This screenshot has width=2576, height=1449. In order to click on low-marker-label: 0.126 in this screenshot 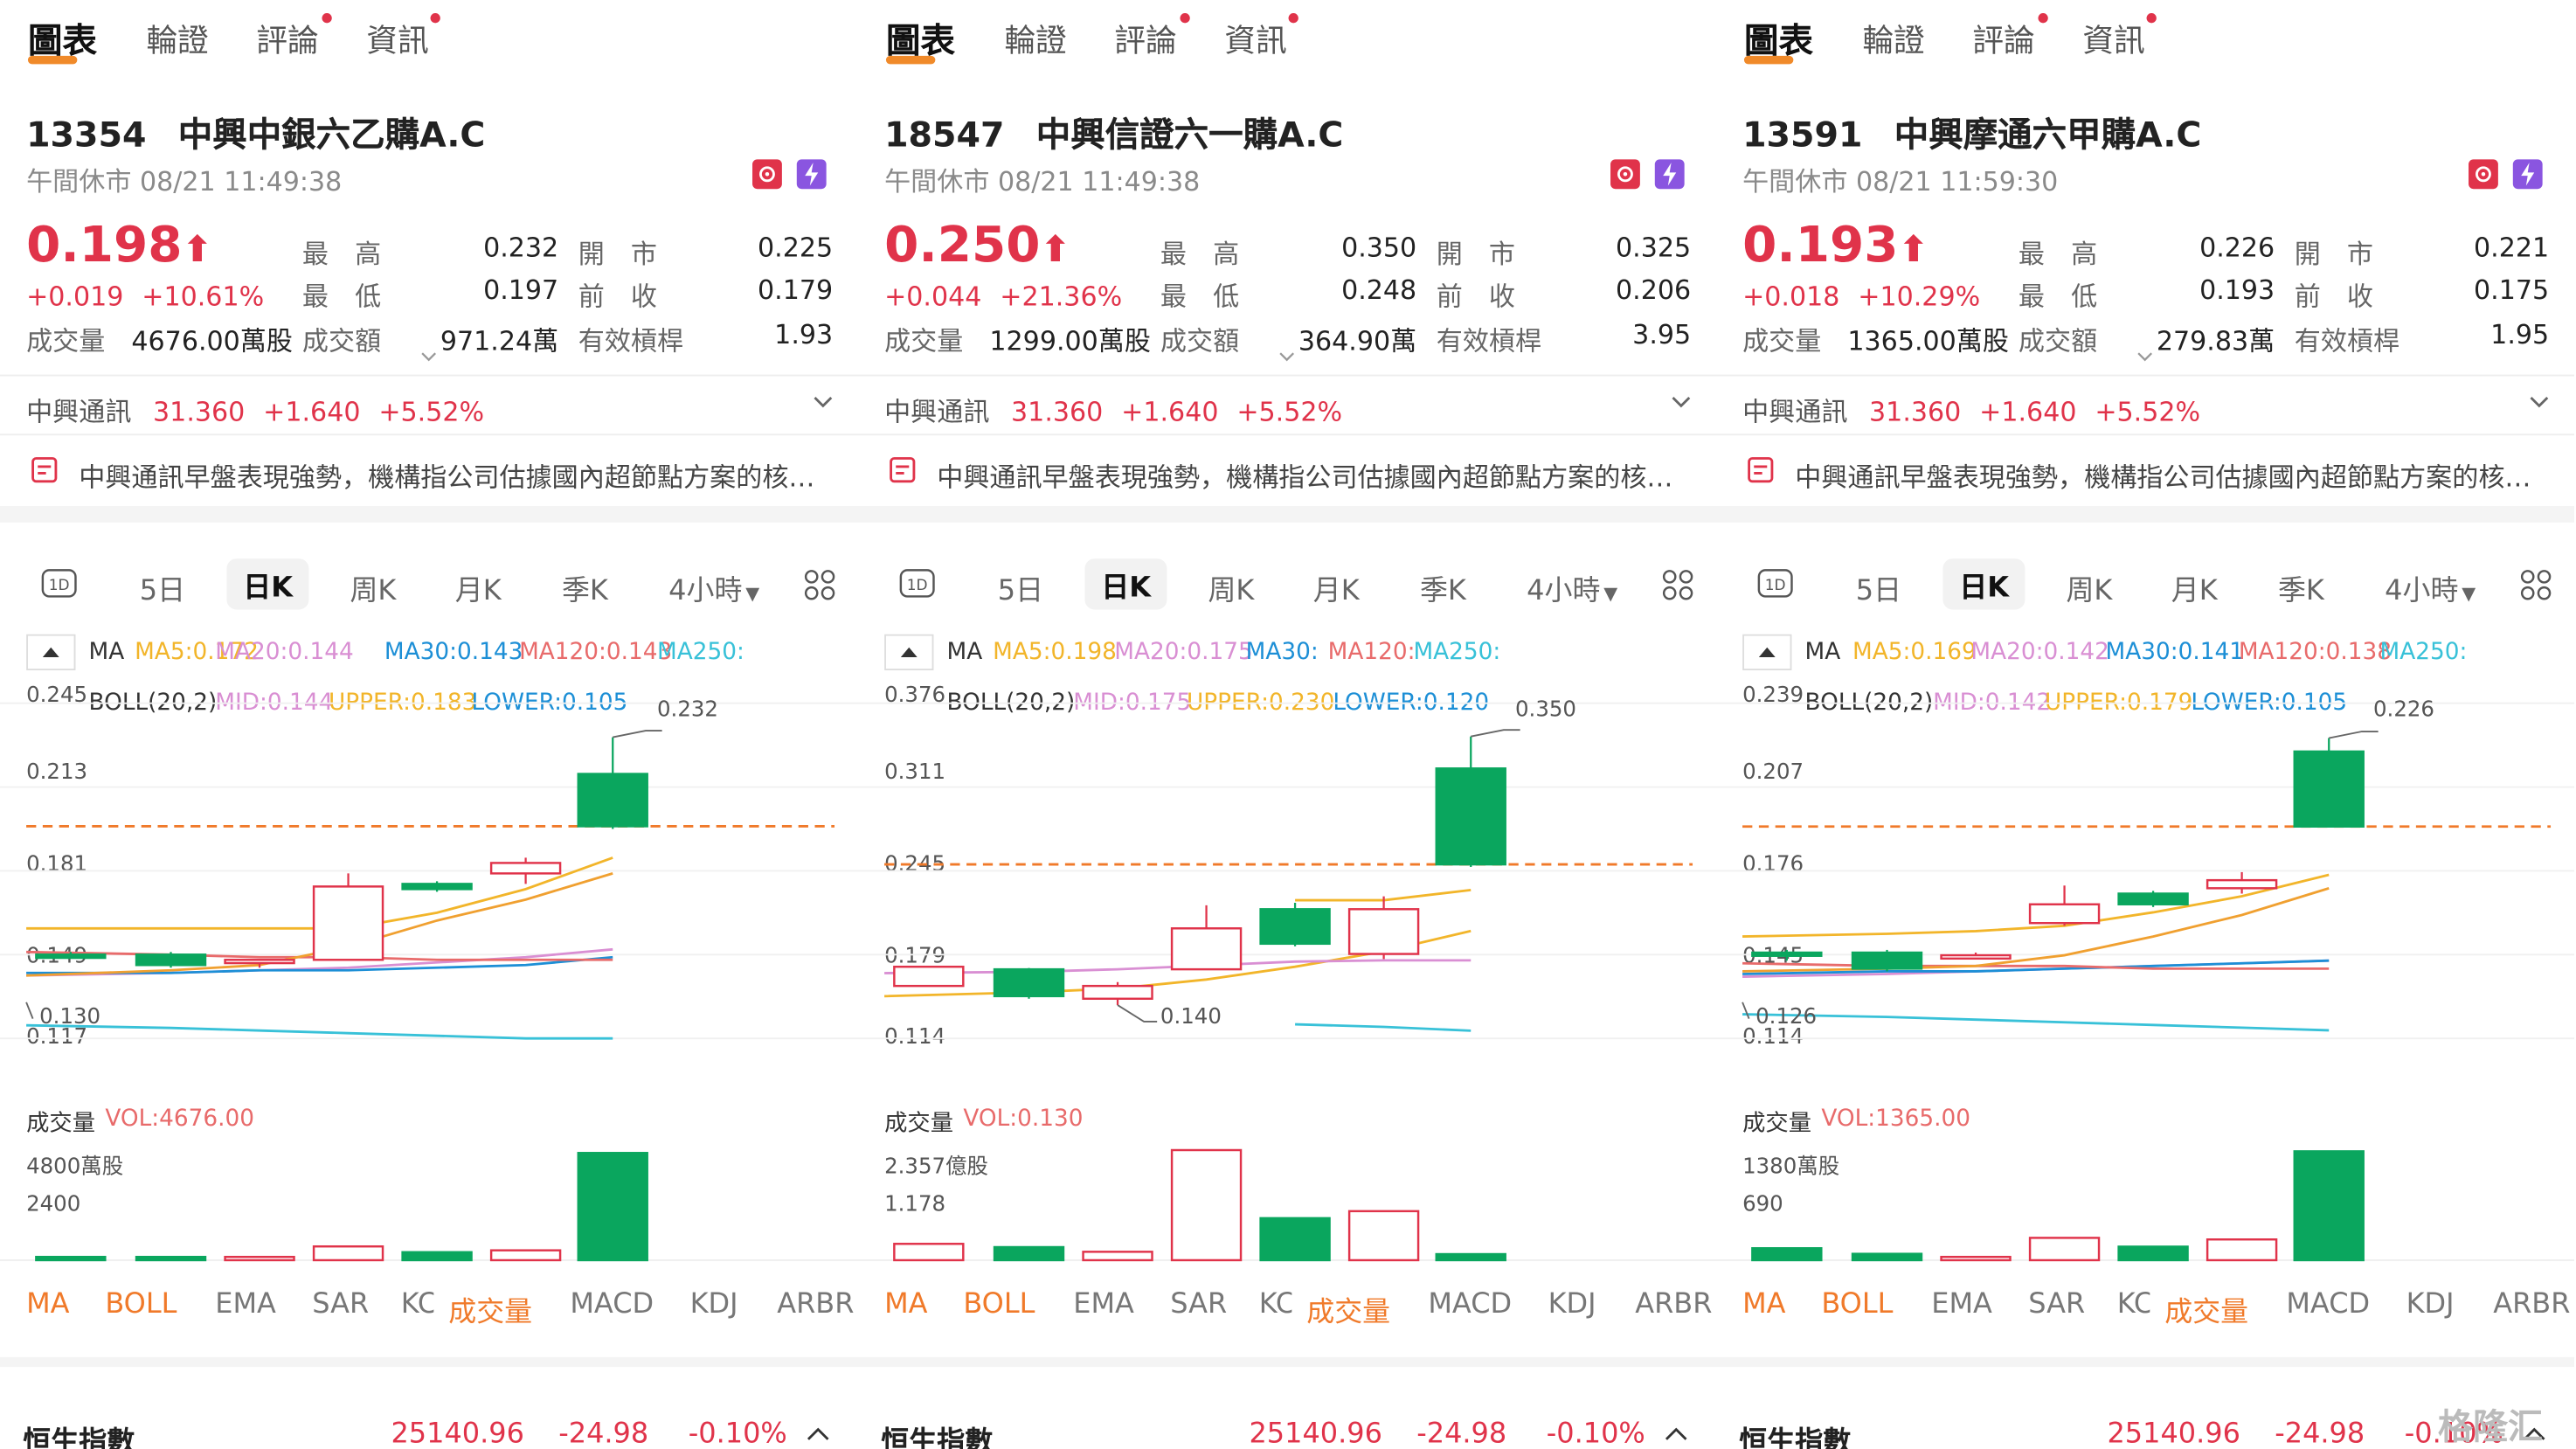, I will do `click(1786, 1017)`.